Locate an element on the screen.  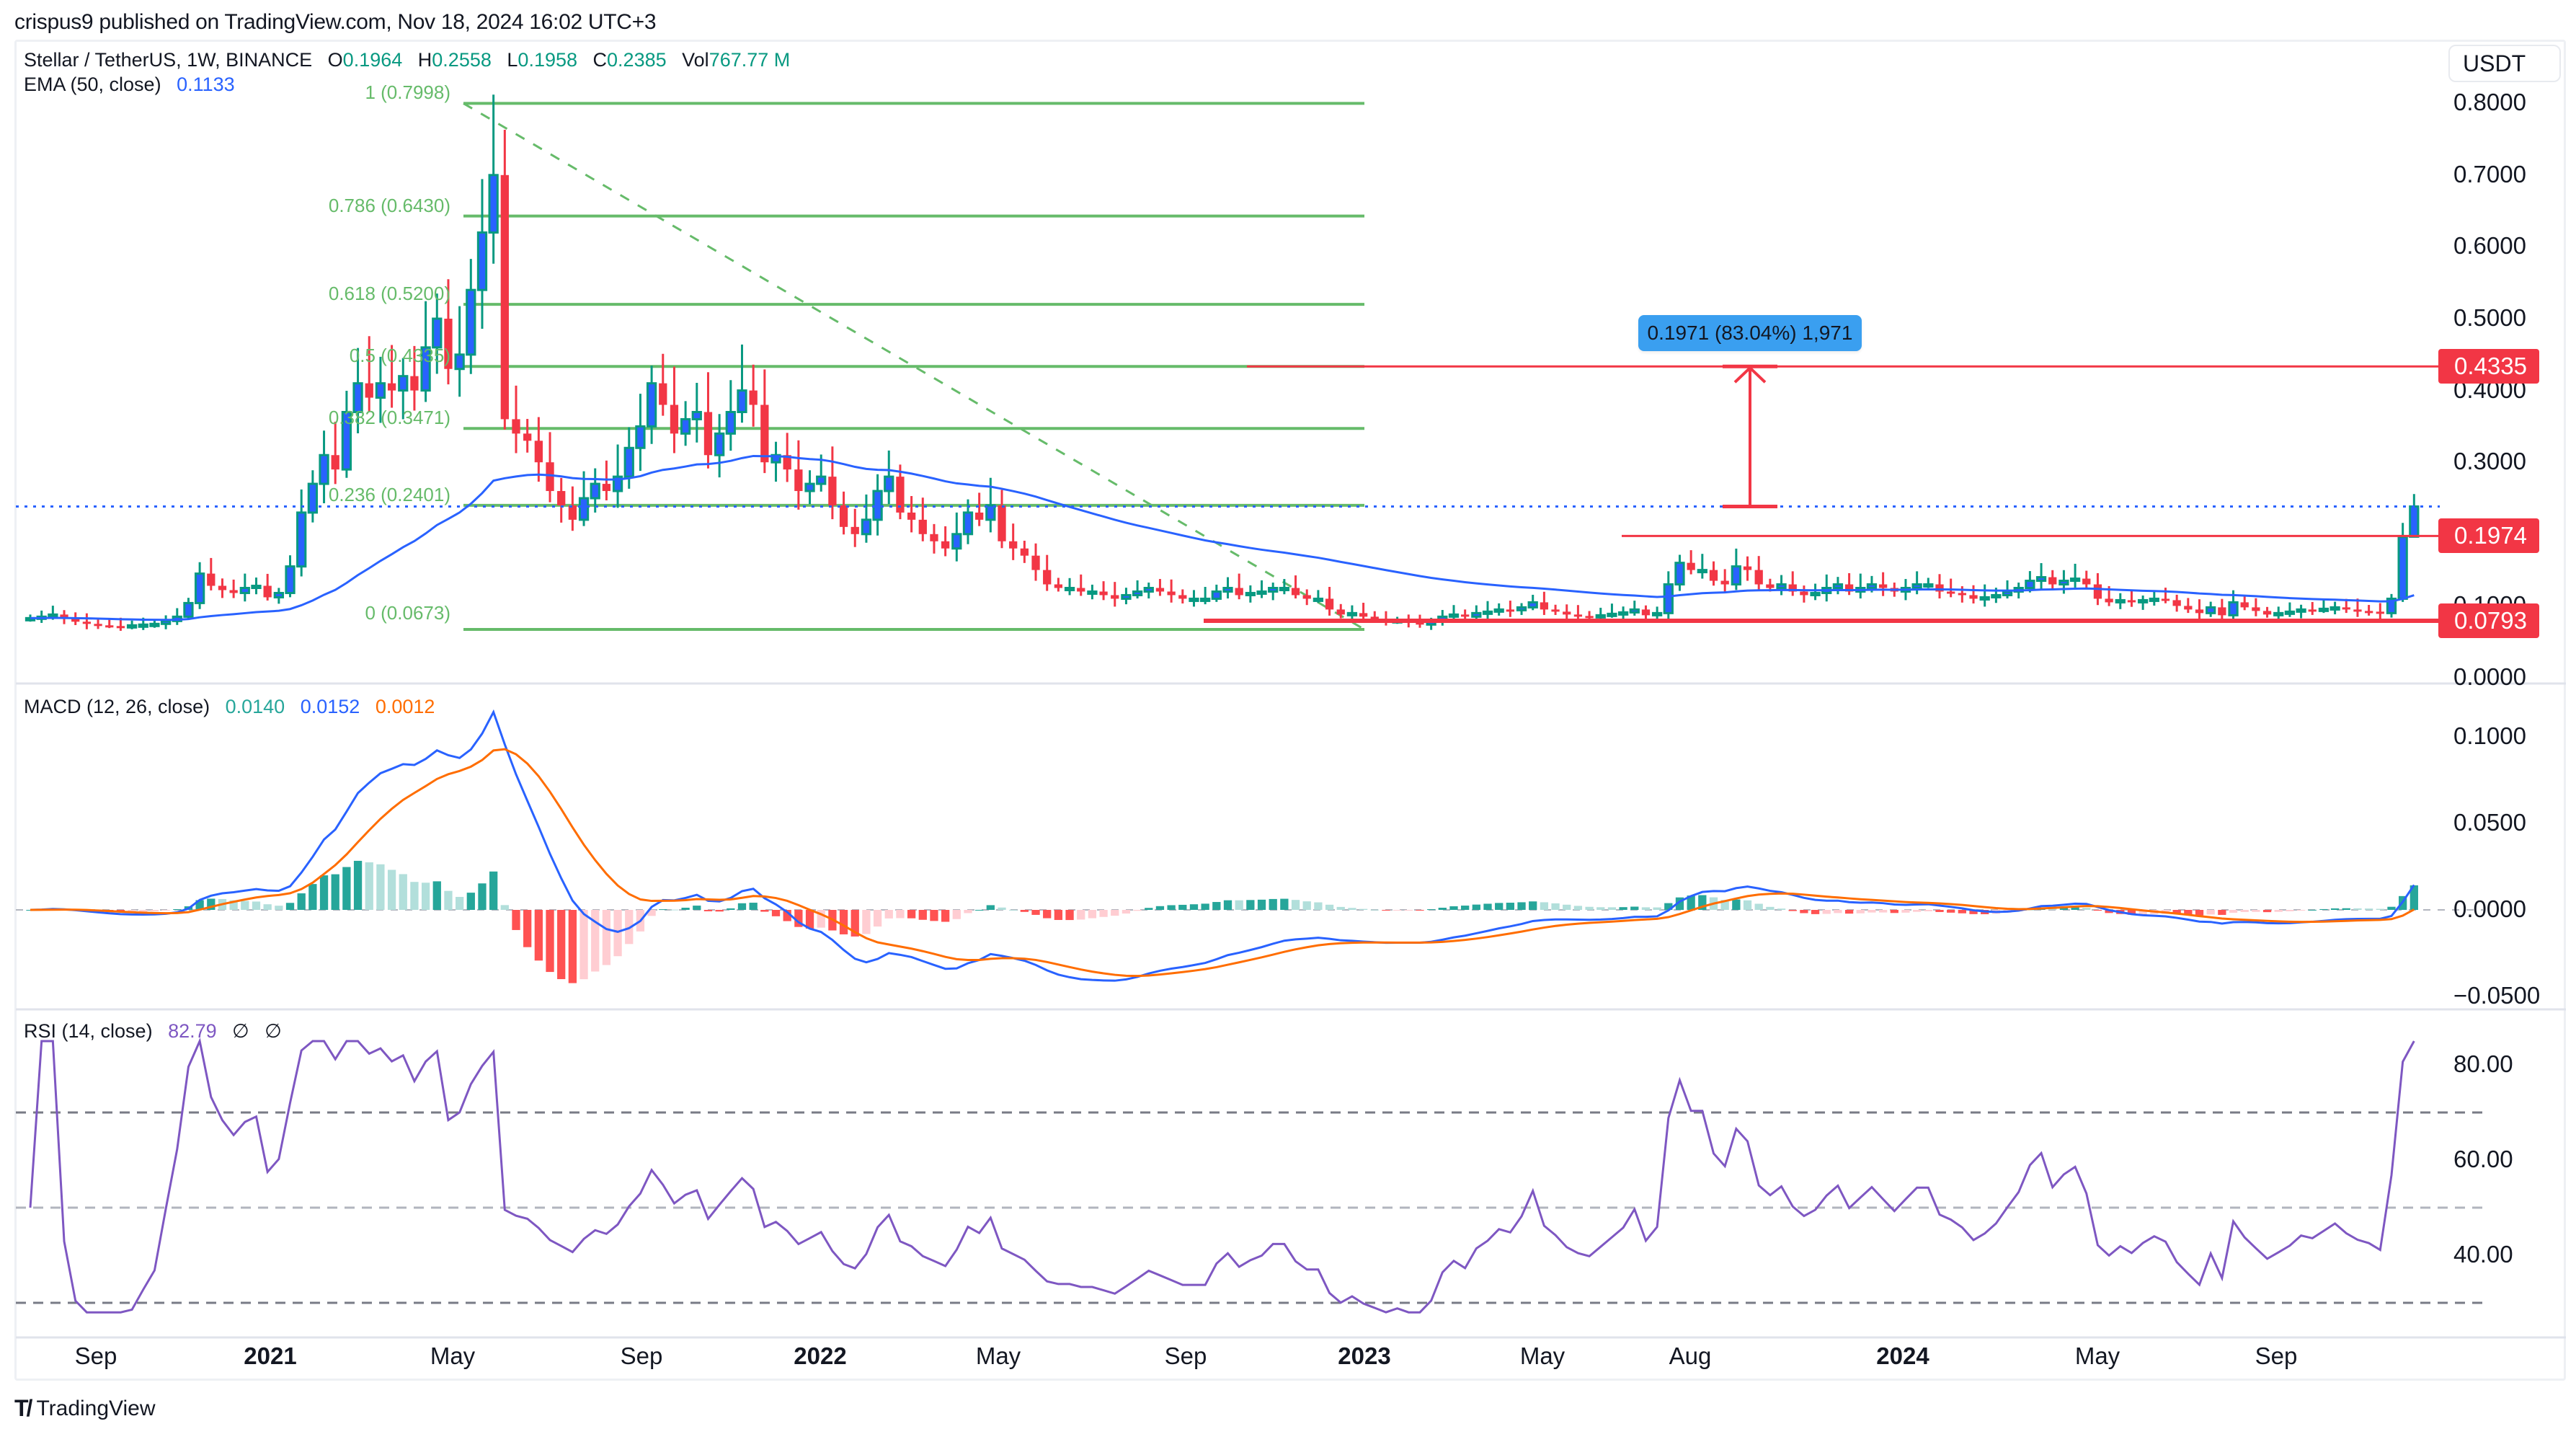
rsi-axis-label: 80.00 is located at coordinates (2483, 1063).